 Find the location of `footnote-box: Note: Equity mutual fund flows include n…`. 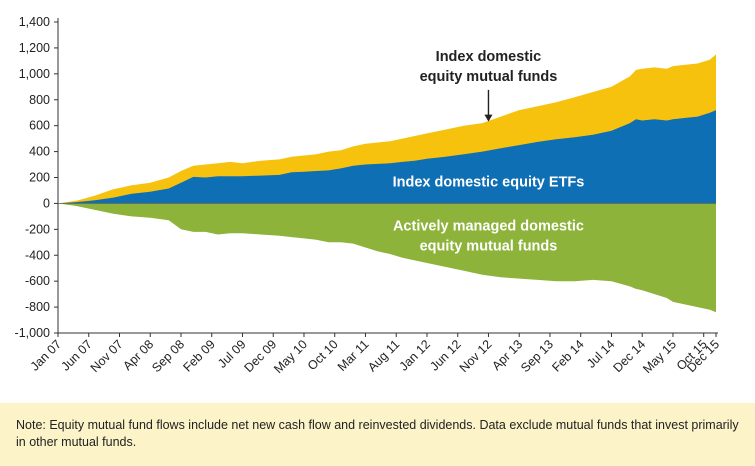

footnote-box: Note: Equity mutual fund flows include n… is located at coordinates (377, 434).